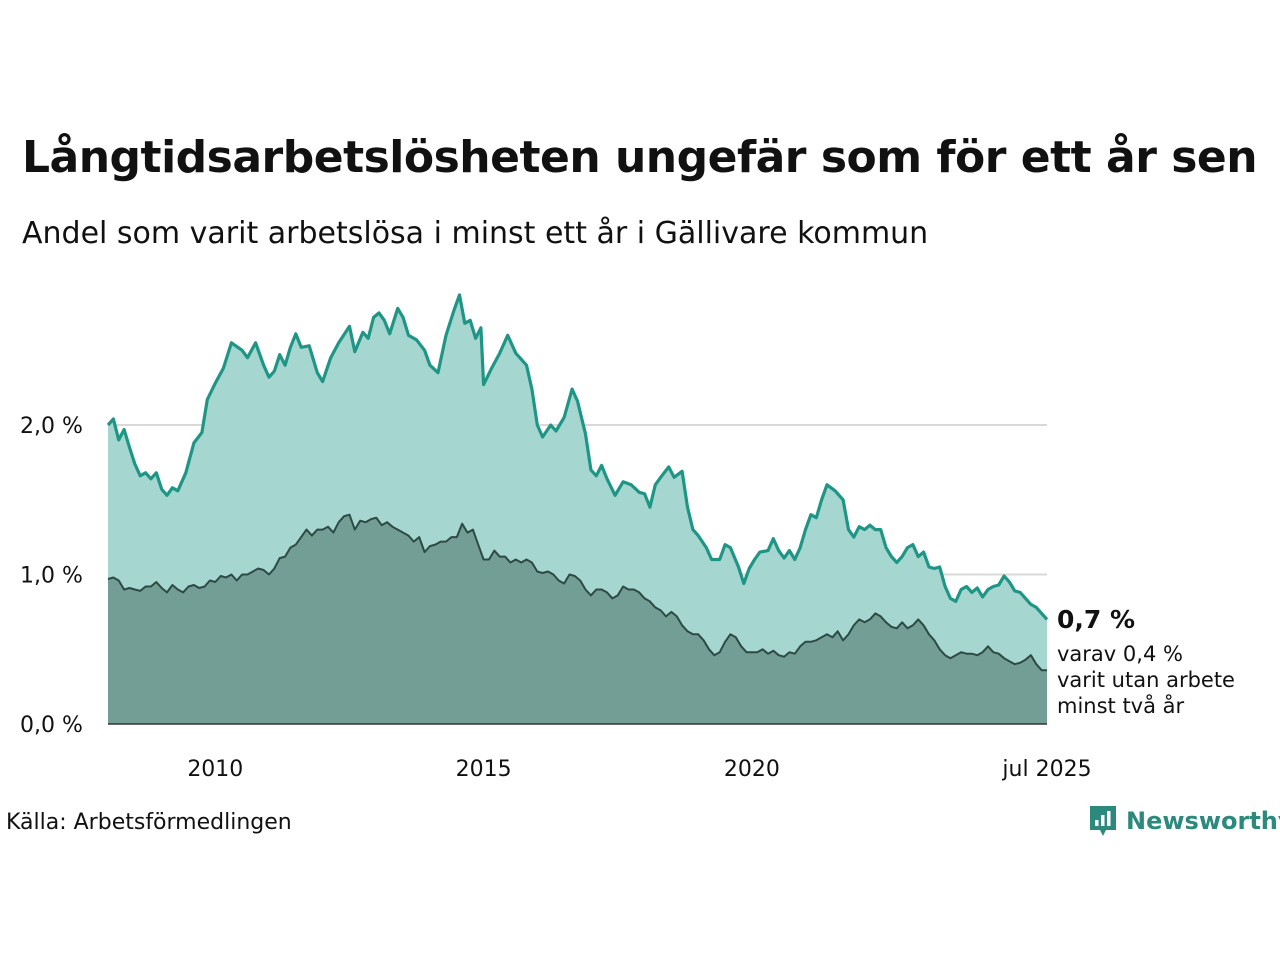 The width and height of the screenshot is (1280, 960). I want to click on brand-name: Newsworthy, so click(1203, 821).